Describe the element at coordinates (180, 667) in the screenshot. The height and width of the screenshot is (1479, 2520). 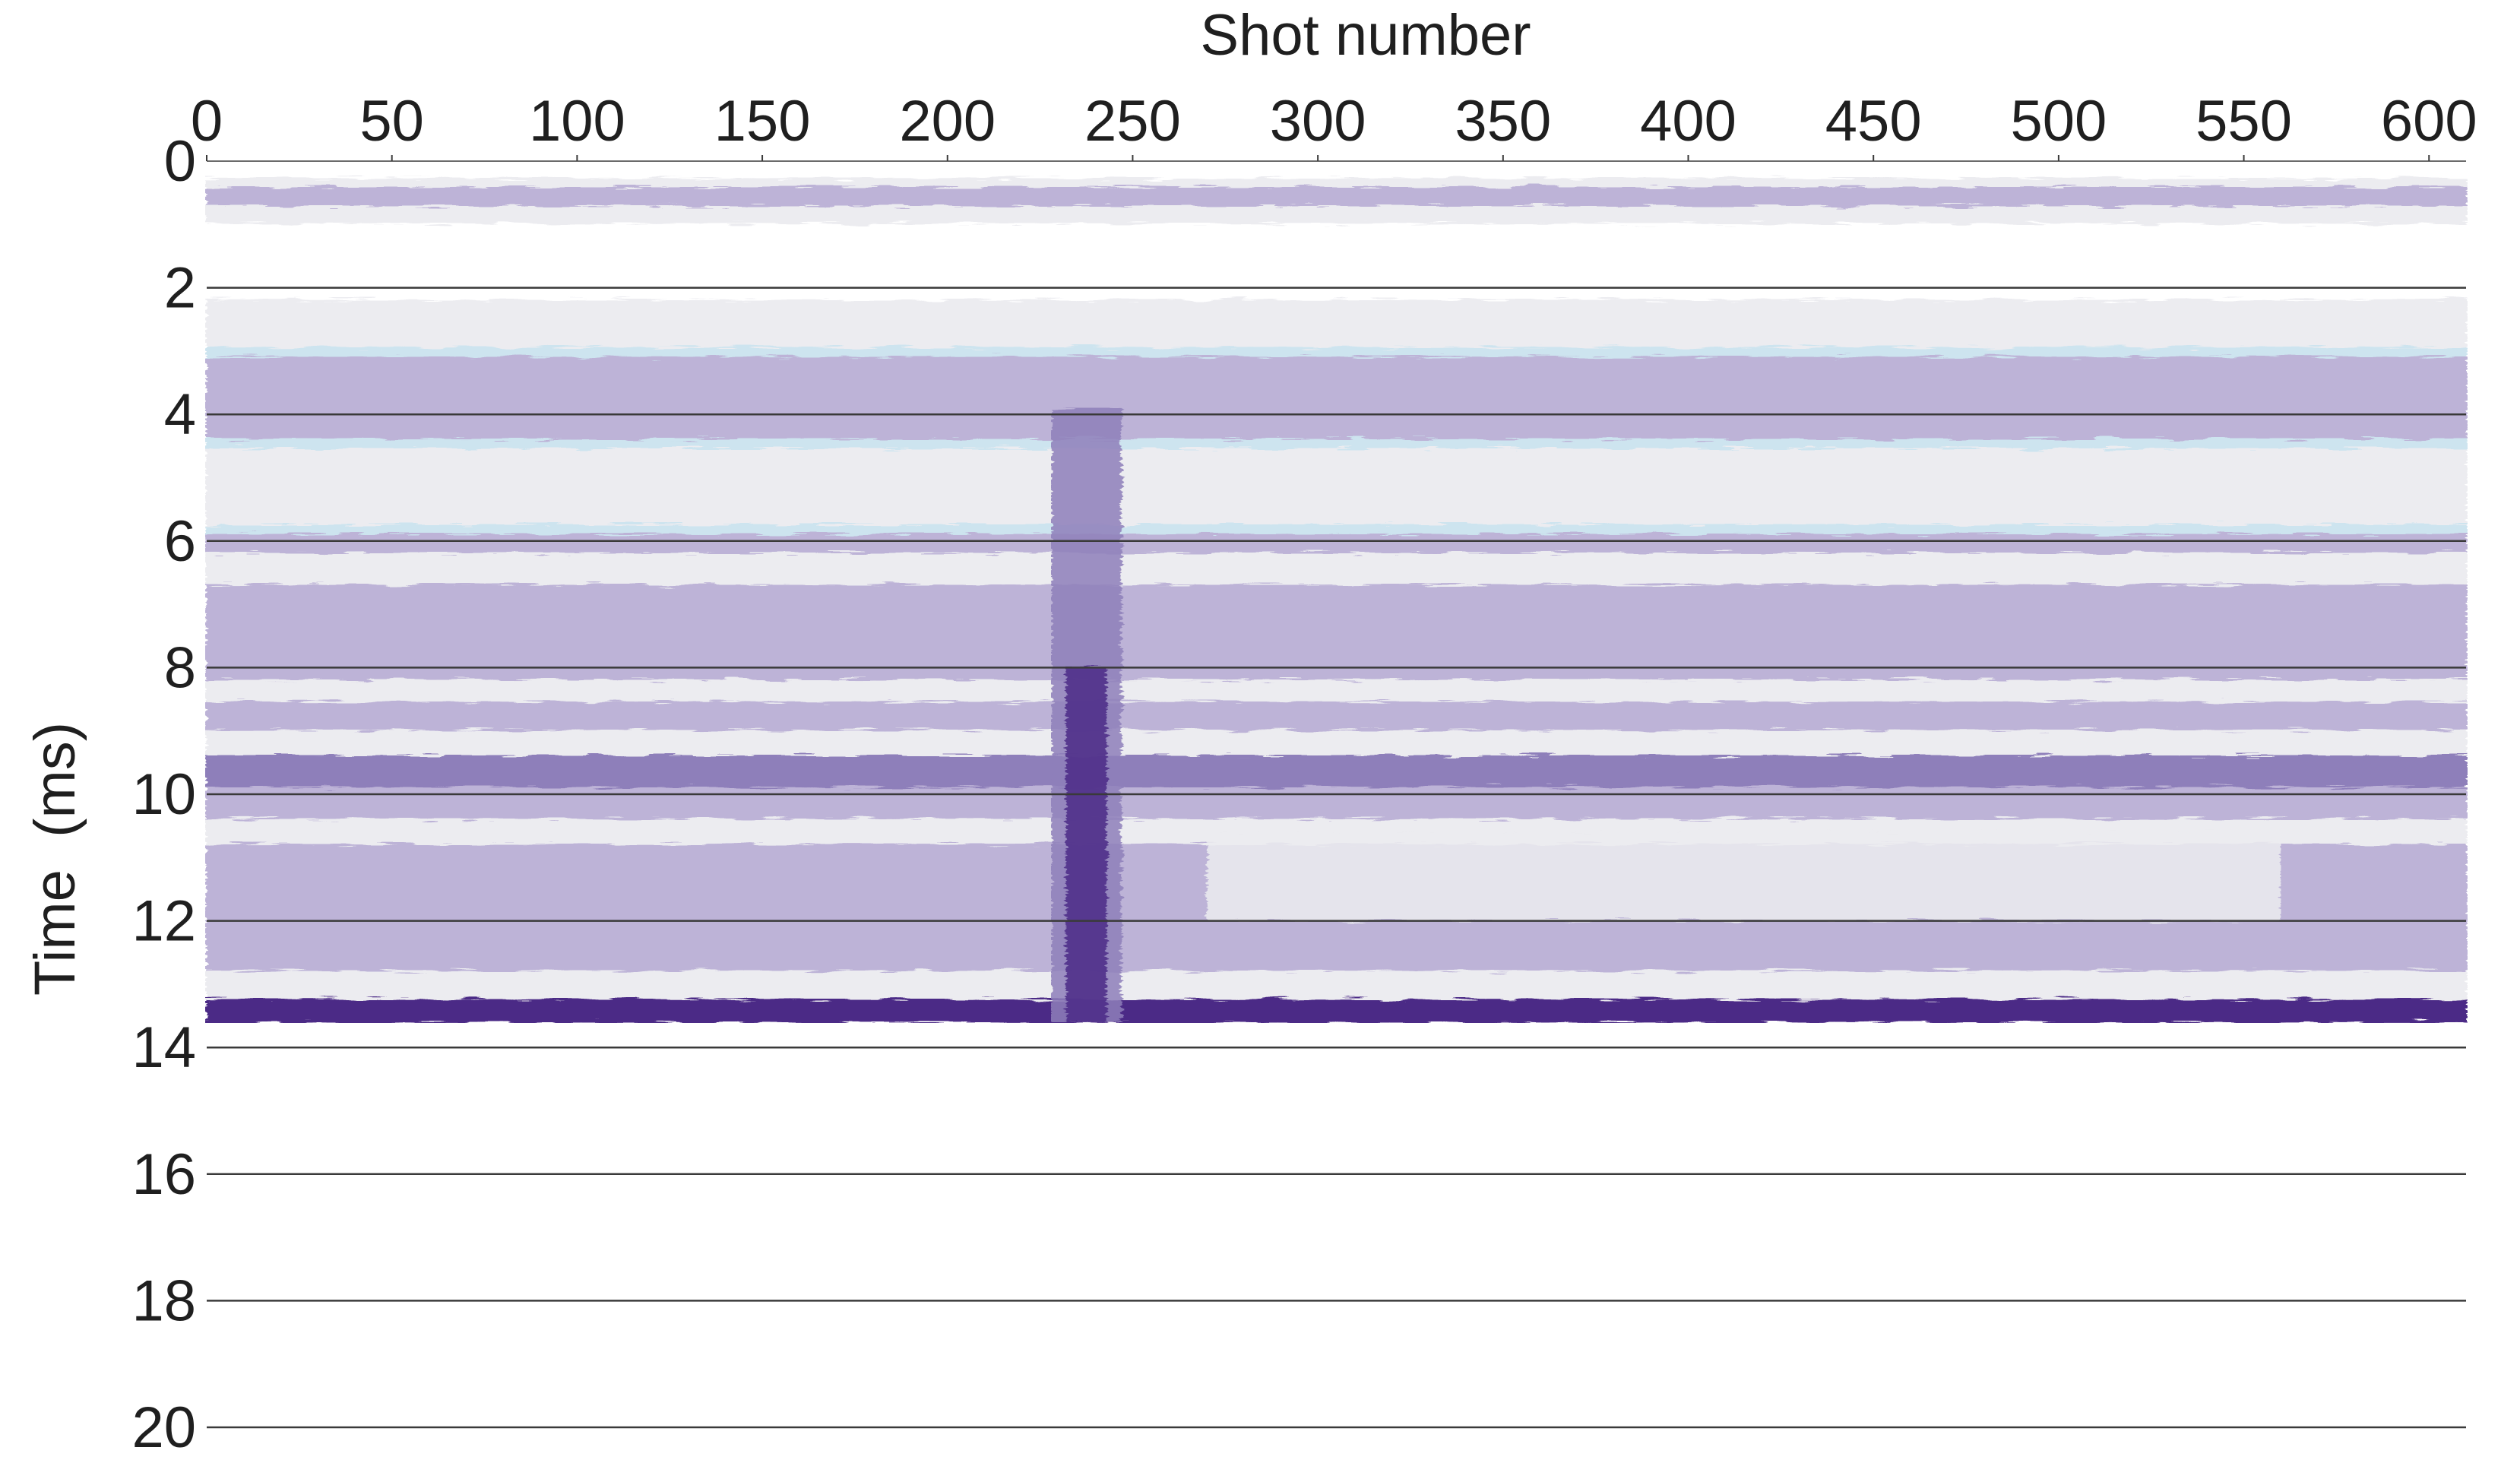
I see `y-tick-label: 8` at that location.